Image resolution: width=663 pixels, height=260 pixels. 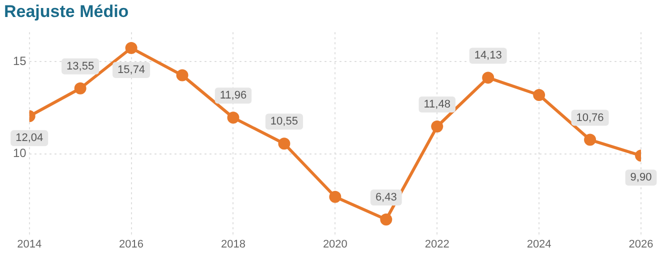 What do you see at coordinates (30, 138) in the screenshot?
I see `data-label: 12,04` at bounding box center [30, 138].